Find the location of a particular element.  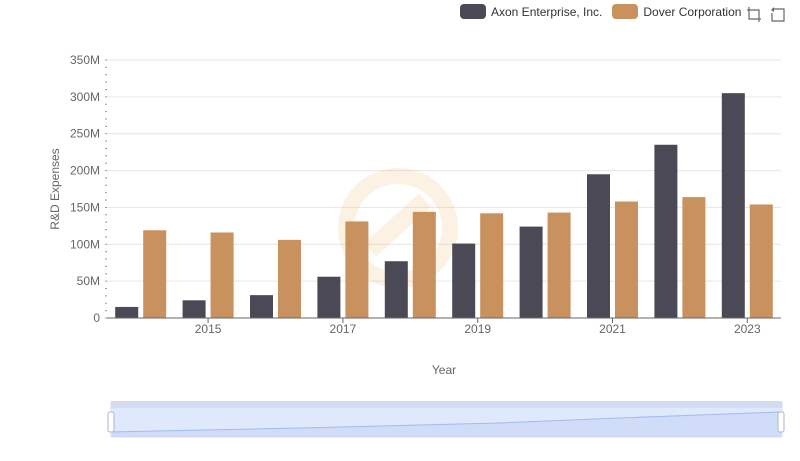

x-axis-label: Year is located at coordinates (444, 370).